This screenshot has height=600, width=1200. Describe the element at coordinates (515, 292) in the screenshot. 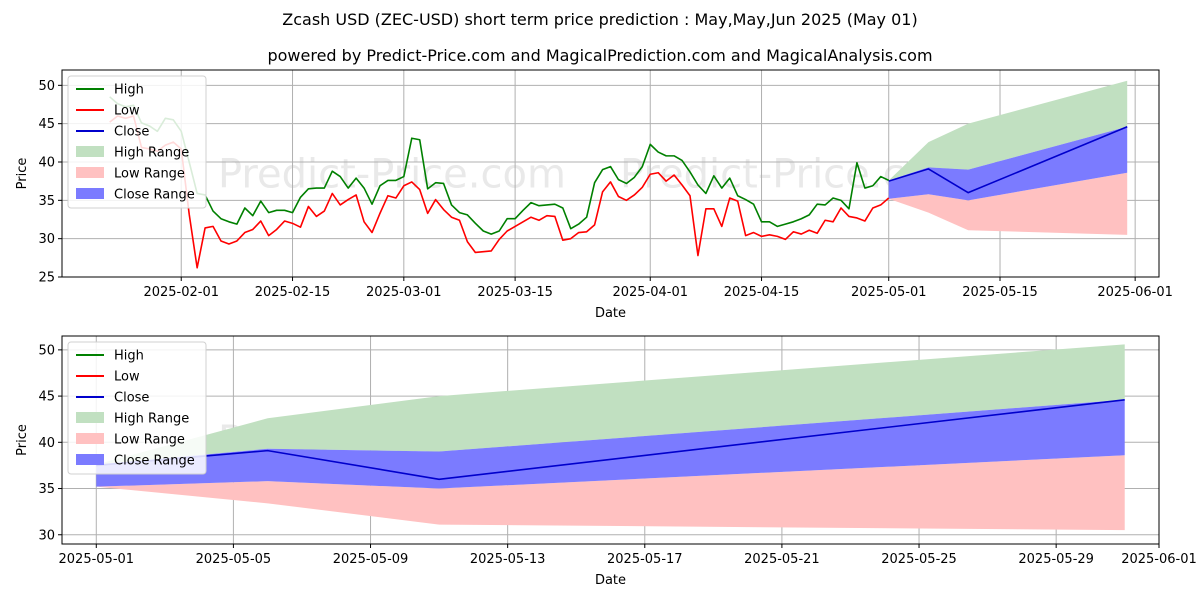

I see `x-tick-label: 2025-03-15` at that location.